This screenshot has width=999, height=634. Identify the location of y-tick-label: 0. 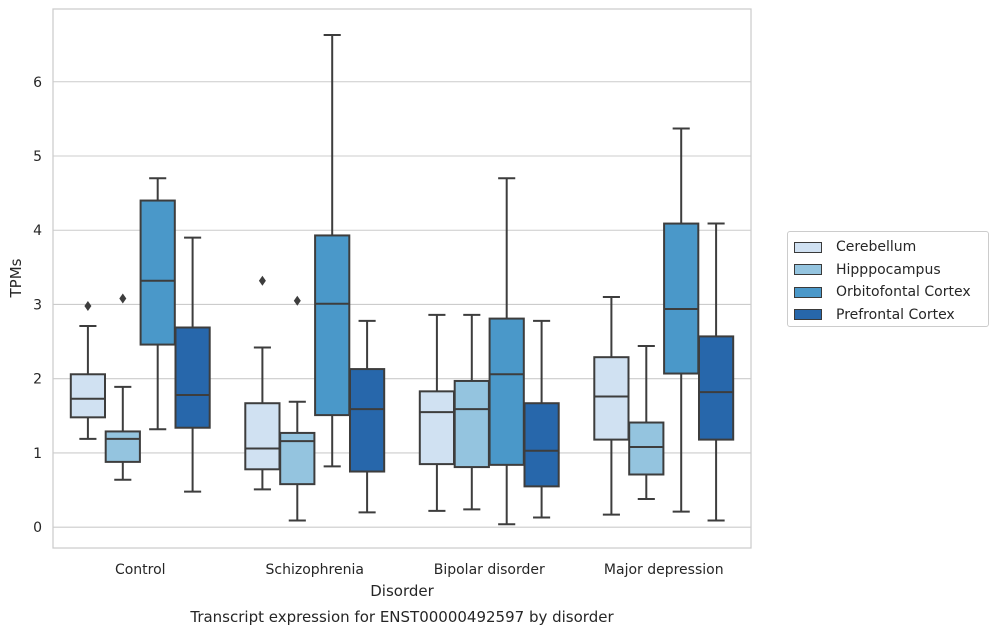
(37, 528).